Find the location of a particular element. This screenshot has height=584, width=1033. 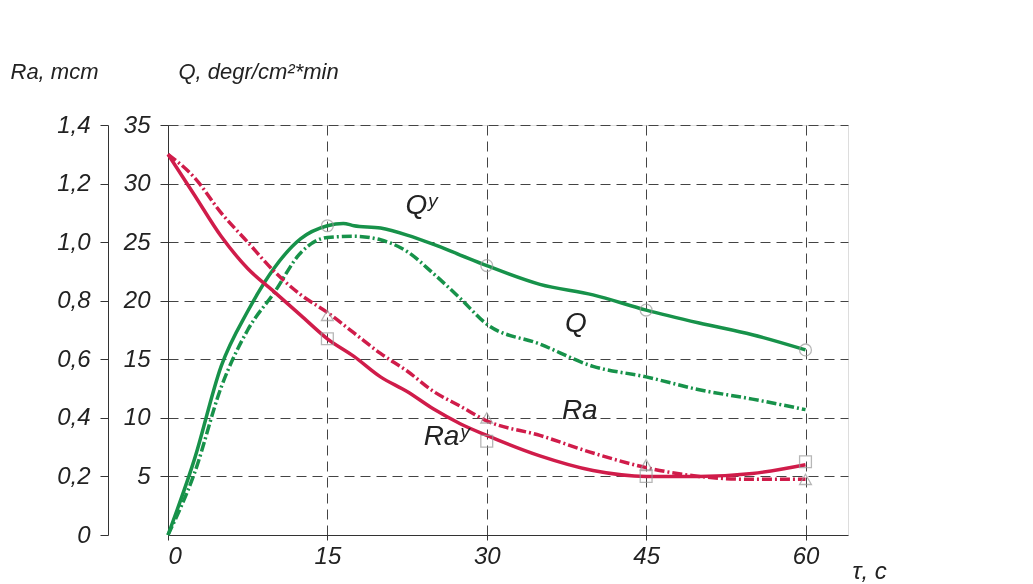

y2-tick-label: 0,6 is located at coordinates (74, 358).